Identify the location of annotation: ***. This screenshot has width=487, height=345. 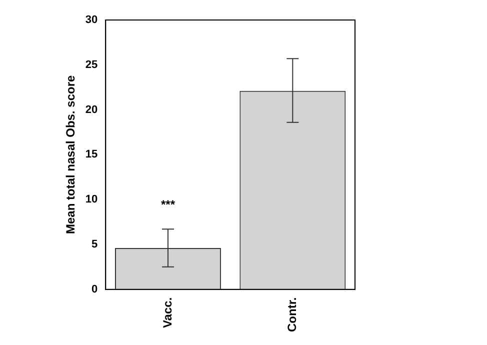
(168, 204).